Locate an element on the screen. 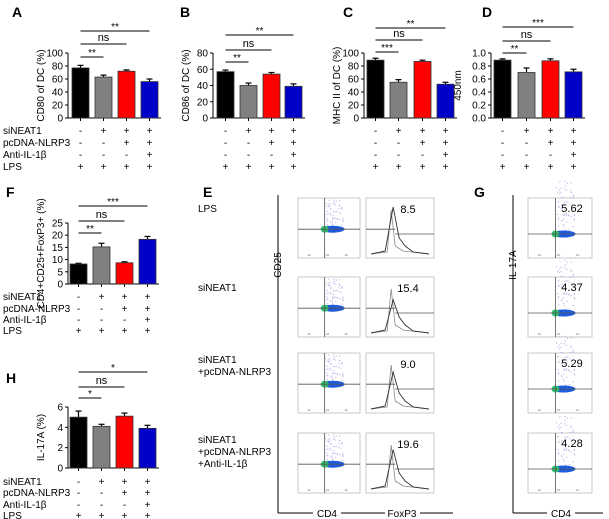  y-tick-label: 40 is located at coordinates (354, 93).